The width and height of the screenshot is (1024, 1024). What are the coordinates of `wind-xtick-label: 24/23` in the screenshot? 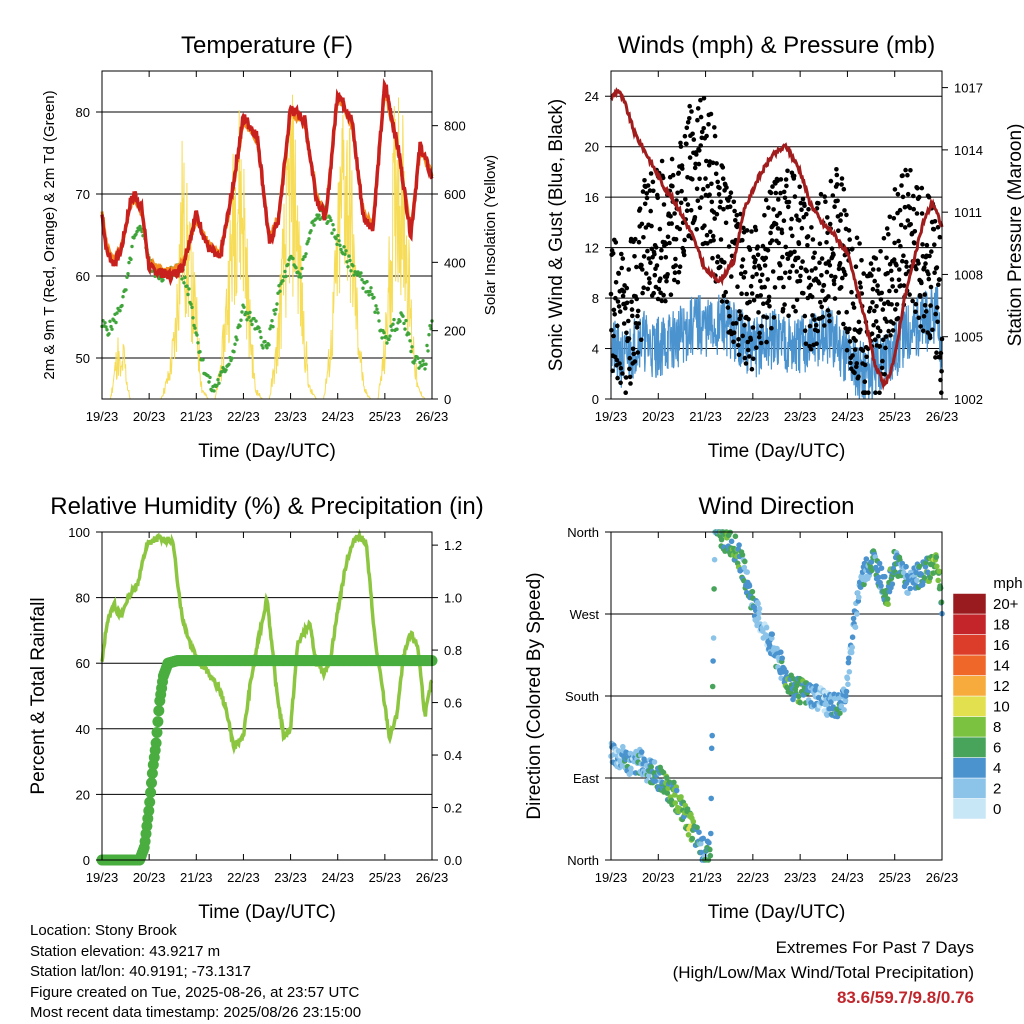 It's located at (847, 416).